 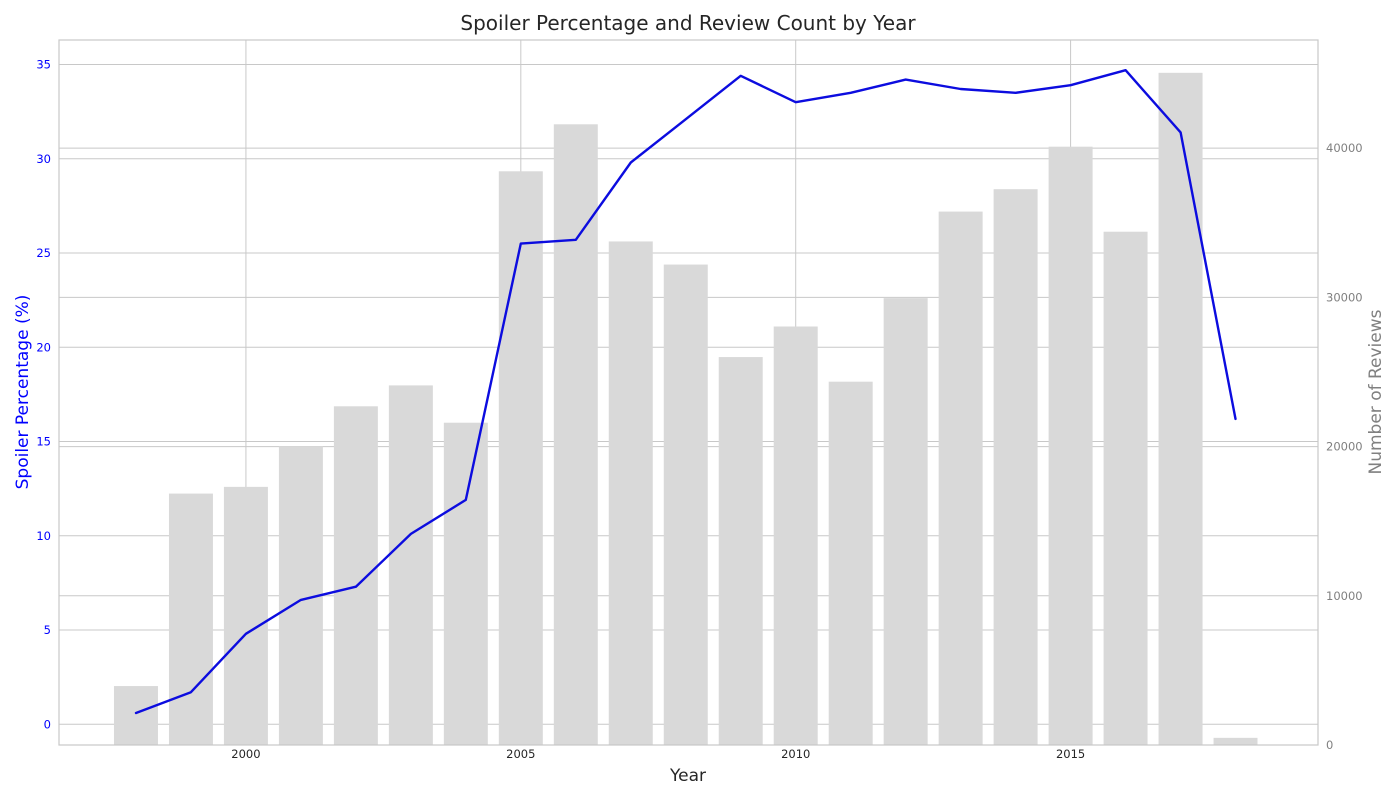 What do you see at coordinates (43, 159) in the screenshot?
I see `y-left-tick-label: 30` at bounding box center [43, 159].